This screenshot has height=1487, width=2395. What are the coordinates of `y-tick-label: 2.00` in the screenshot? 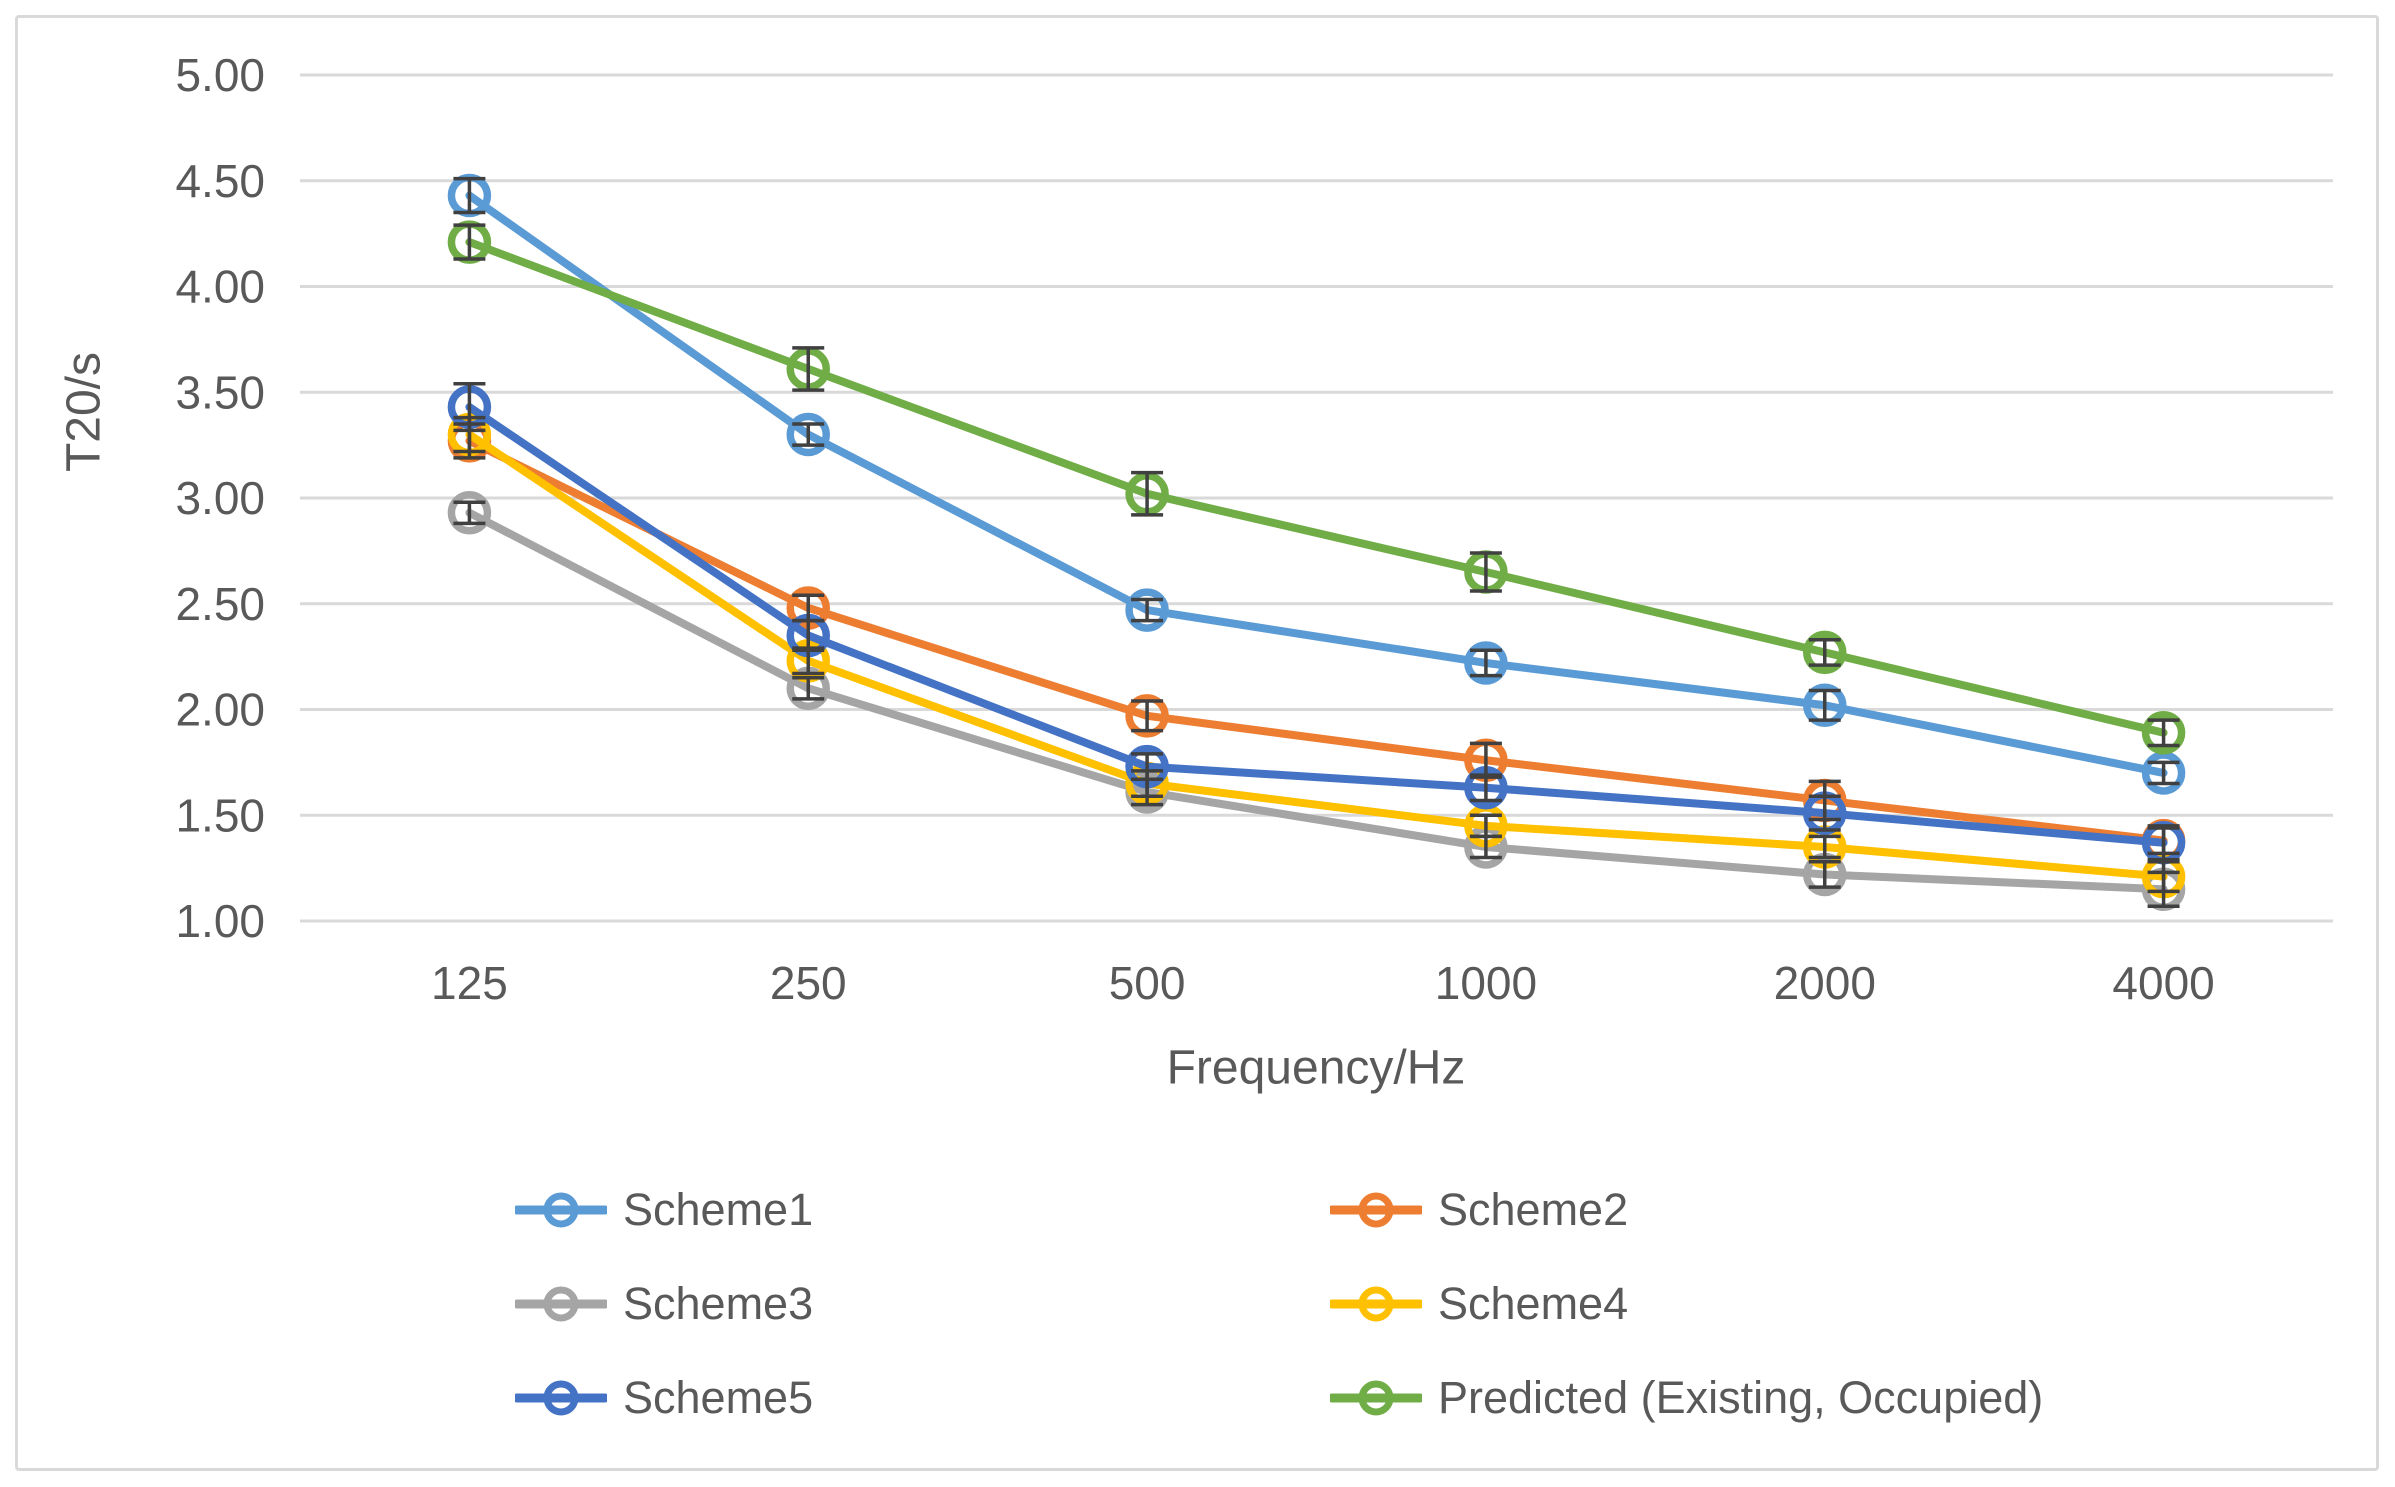 It's located at (220, 710).